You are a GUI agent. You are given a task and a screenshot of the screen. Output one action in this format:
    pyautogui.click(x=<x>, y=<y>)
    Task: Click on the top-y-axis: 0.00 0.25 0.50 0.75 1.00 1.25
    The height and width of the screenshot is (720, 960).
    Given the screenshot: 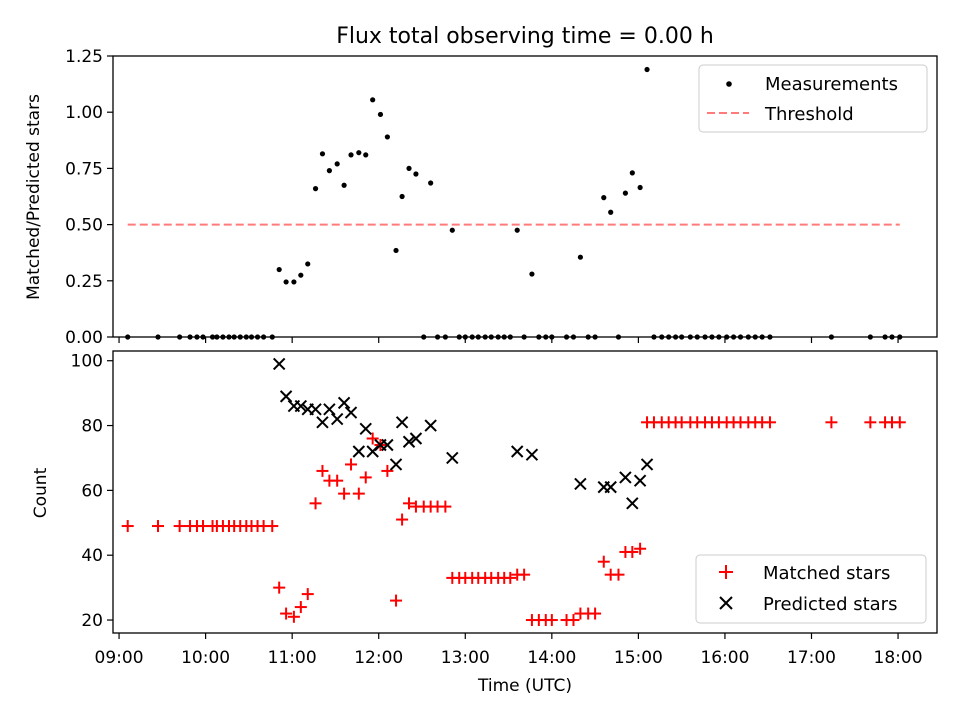 What is the action you would take?
    pyautogui.click(x=89, y=197)
    